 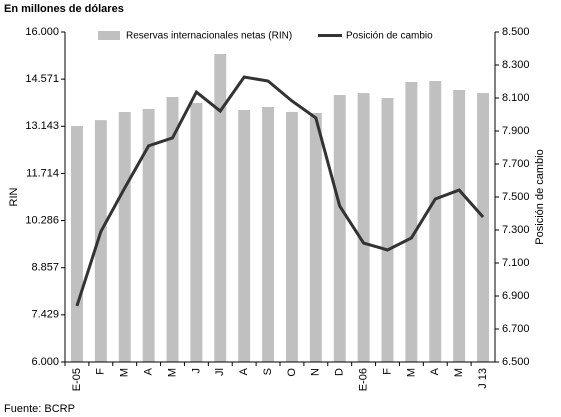 I want to click on y-tick-label: 10.286, so click(x=42, y=220).